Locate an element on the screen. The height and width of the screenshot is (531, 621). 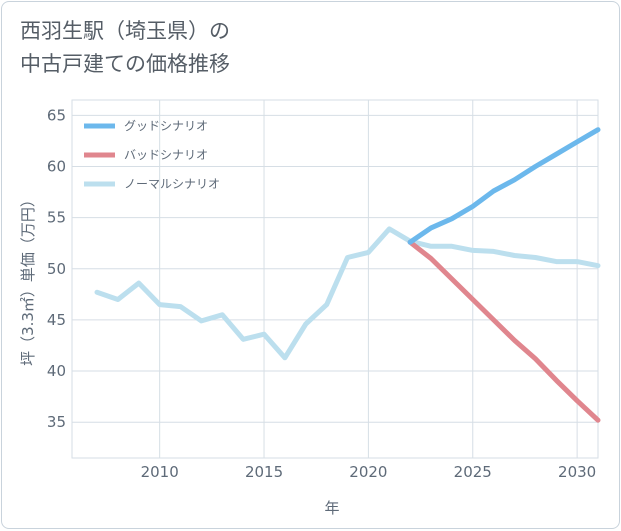
series-line-good is located at coordinates (504, 186).